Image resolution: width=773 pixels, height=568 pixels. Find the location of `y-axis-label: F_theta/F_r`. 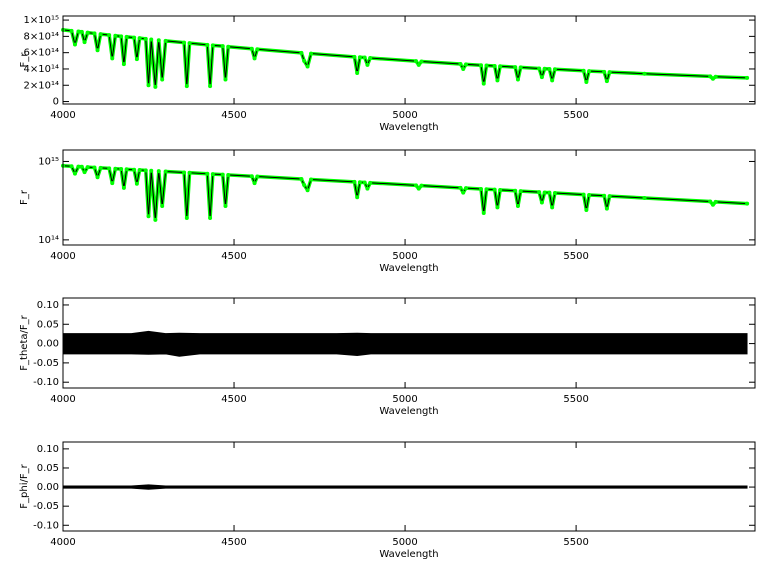

y-axis-label: F_theta/F_r is located at coordinates (24, 342).